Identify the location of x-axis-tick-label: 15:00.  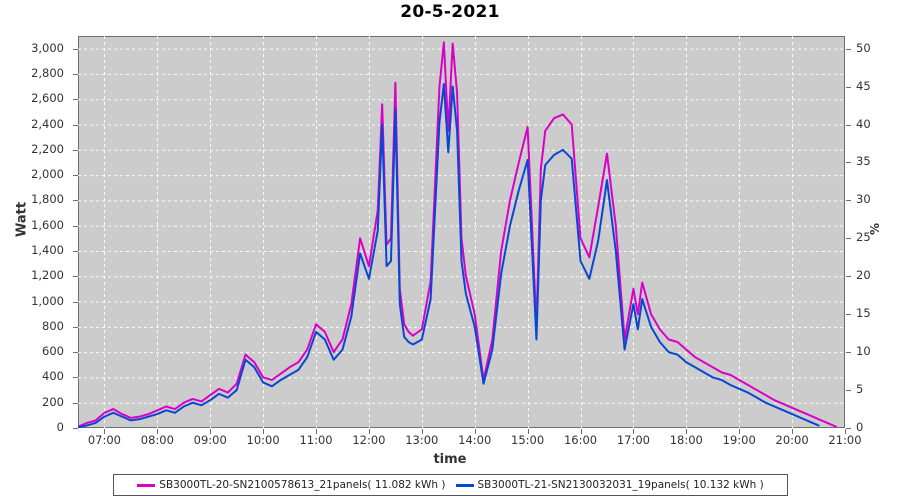
(528, 440).